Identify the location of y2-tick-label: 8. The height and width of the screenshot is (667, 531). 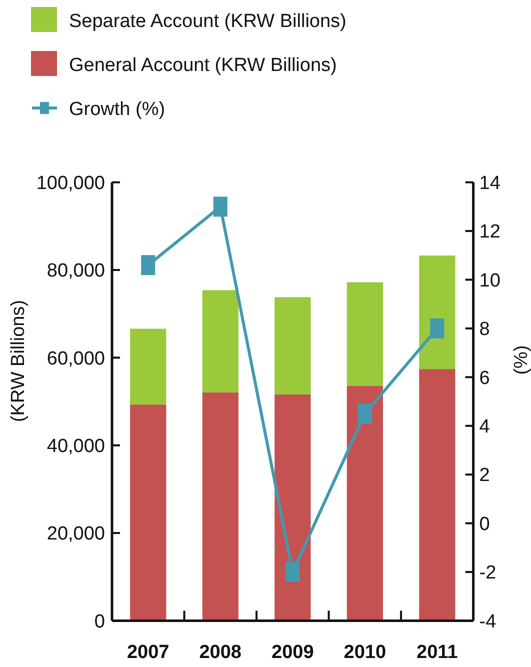
(484, 329).